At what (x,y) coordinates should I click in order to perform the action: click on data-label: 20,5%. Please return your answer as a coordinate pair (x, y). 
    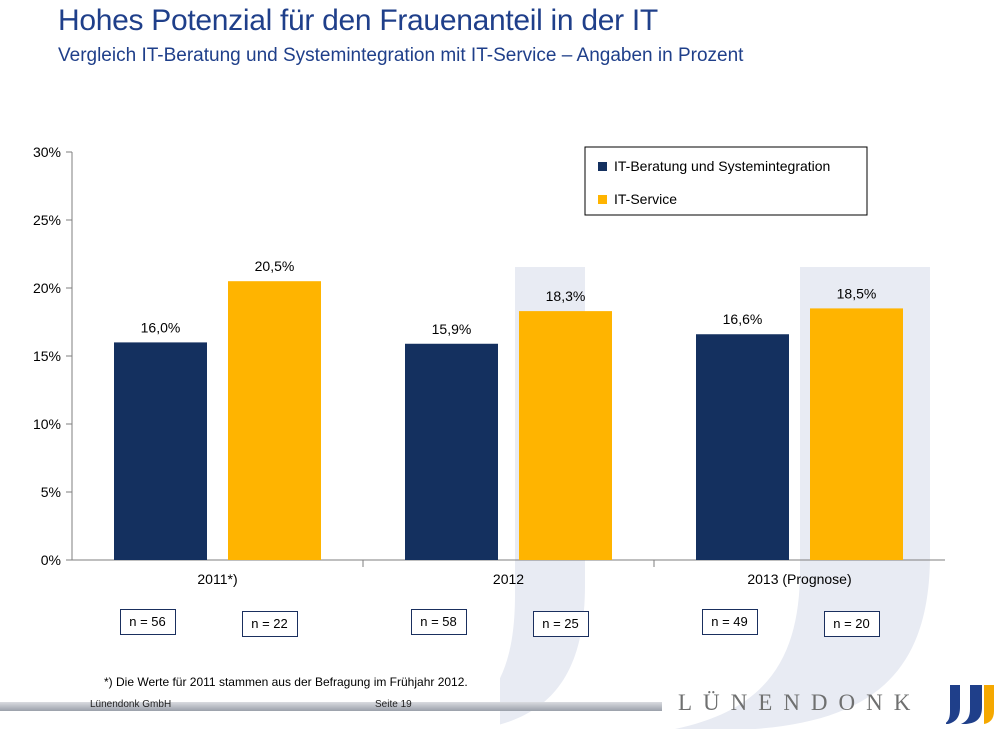
    Looking at the image, I should click on (275, 266).